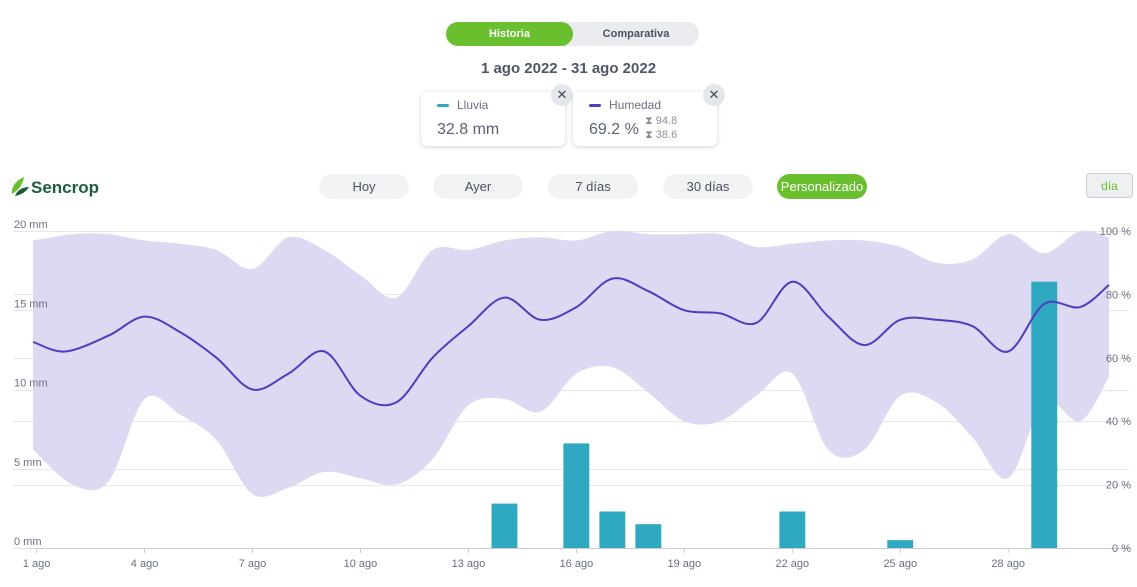  Describe the element at coordinates (478, 186) in the screenshot. I see `period-ayer: Ayer` at that location.